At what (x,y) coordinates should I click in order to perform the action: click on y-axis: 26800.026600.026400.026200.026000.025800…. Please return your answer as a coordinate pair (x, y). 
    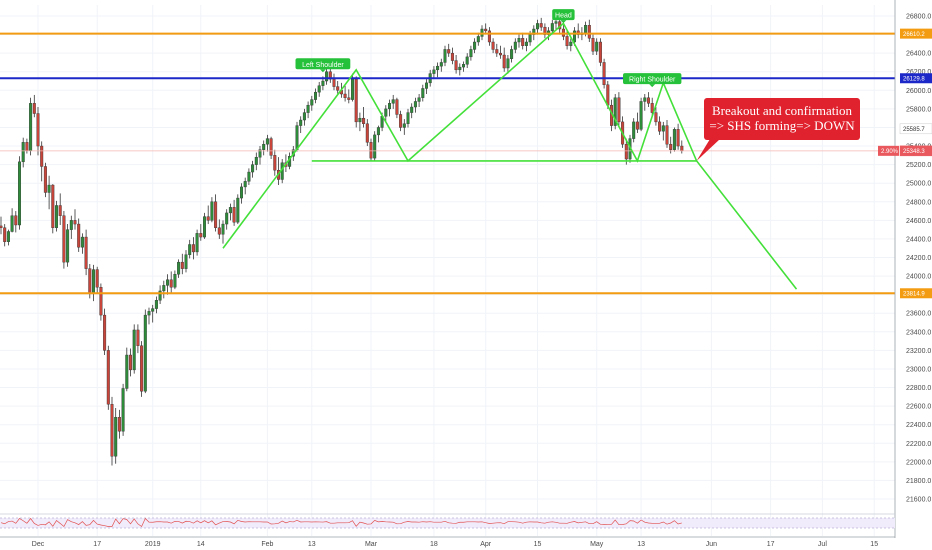
    Looking at the image, I should click on (905, 275).